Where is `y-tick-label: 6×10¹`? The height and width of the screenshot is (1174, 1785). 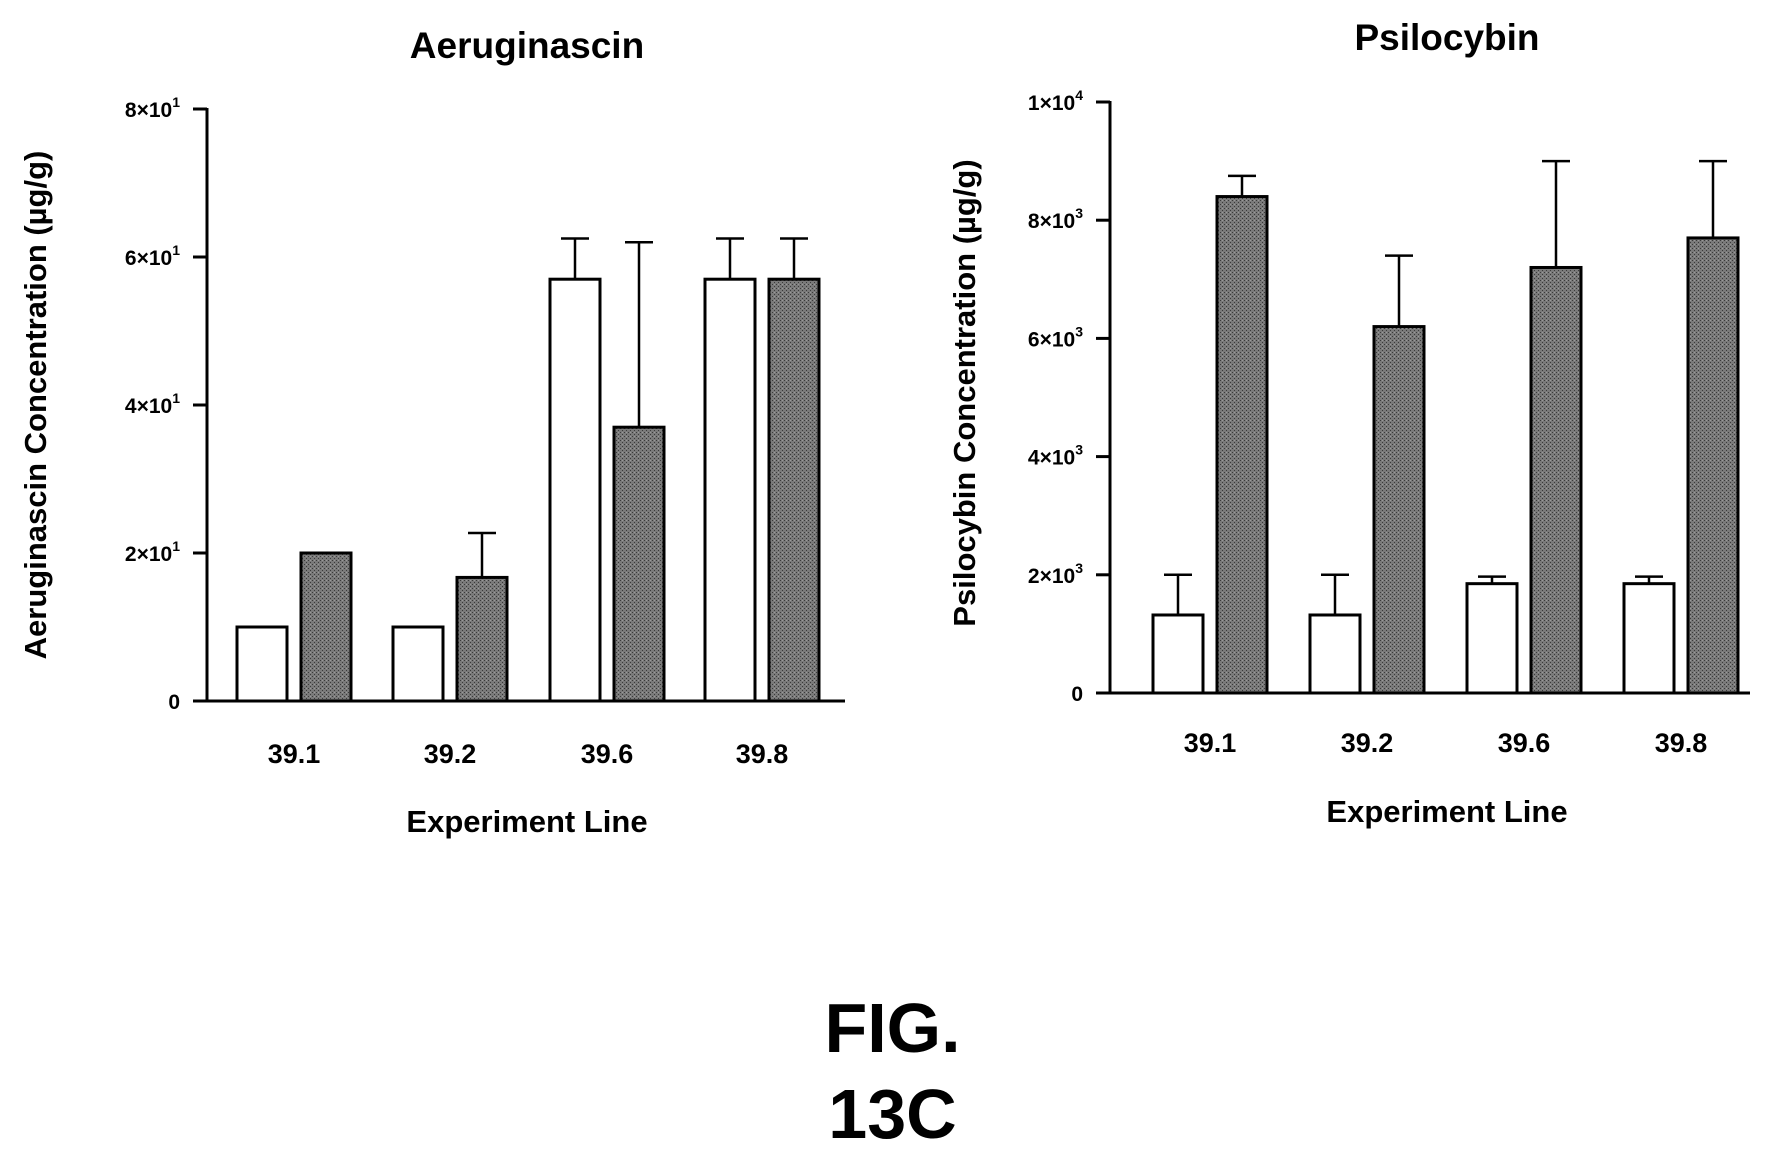 y-tick-label: 6×10¹ is located at coordinates (152, 256).